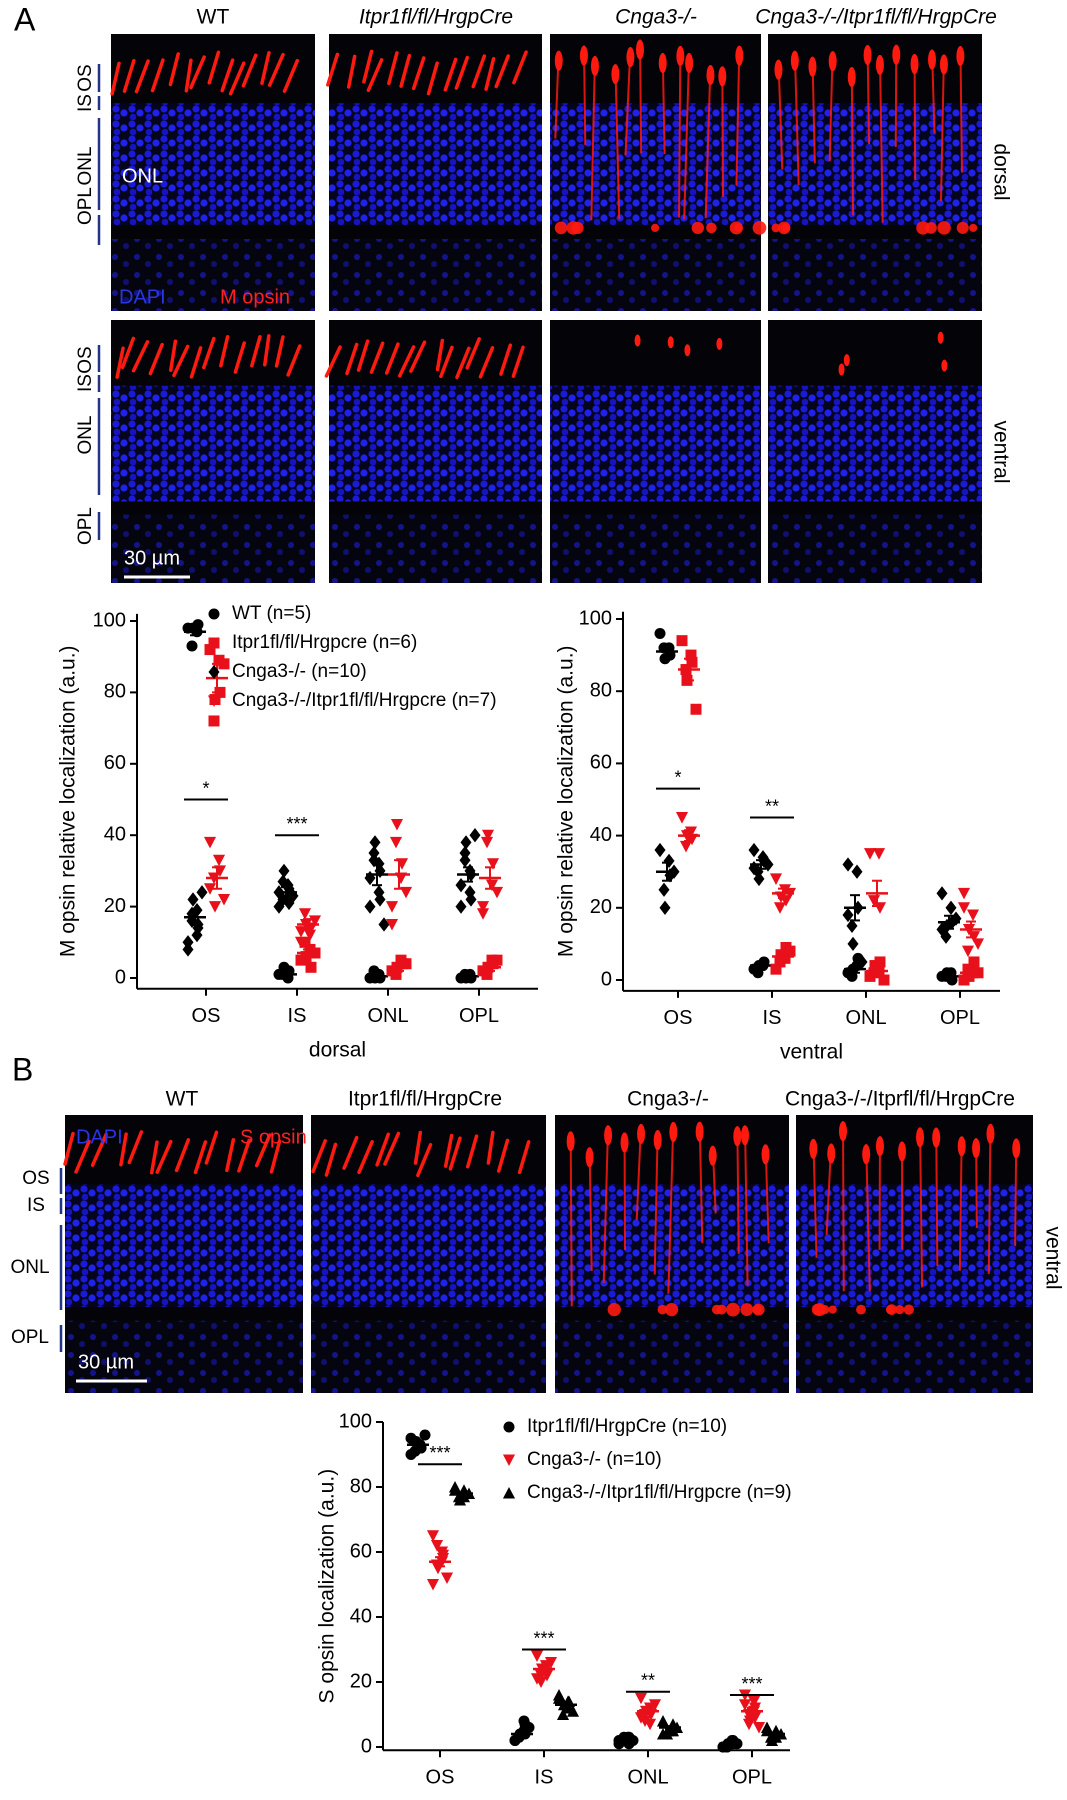  Describe the element at coordinates (364, 700) in the screenshot. I see `legend-label: Cnga3-/-/Itpr1fl/fl/Hrgpcre (n=7)` at that location.